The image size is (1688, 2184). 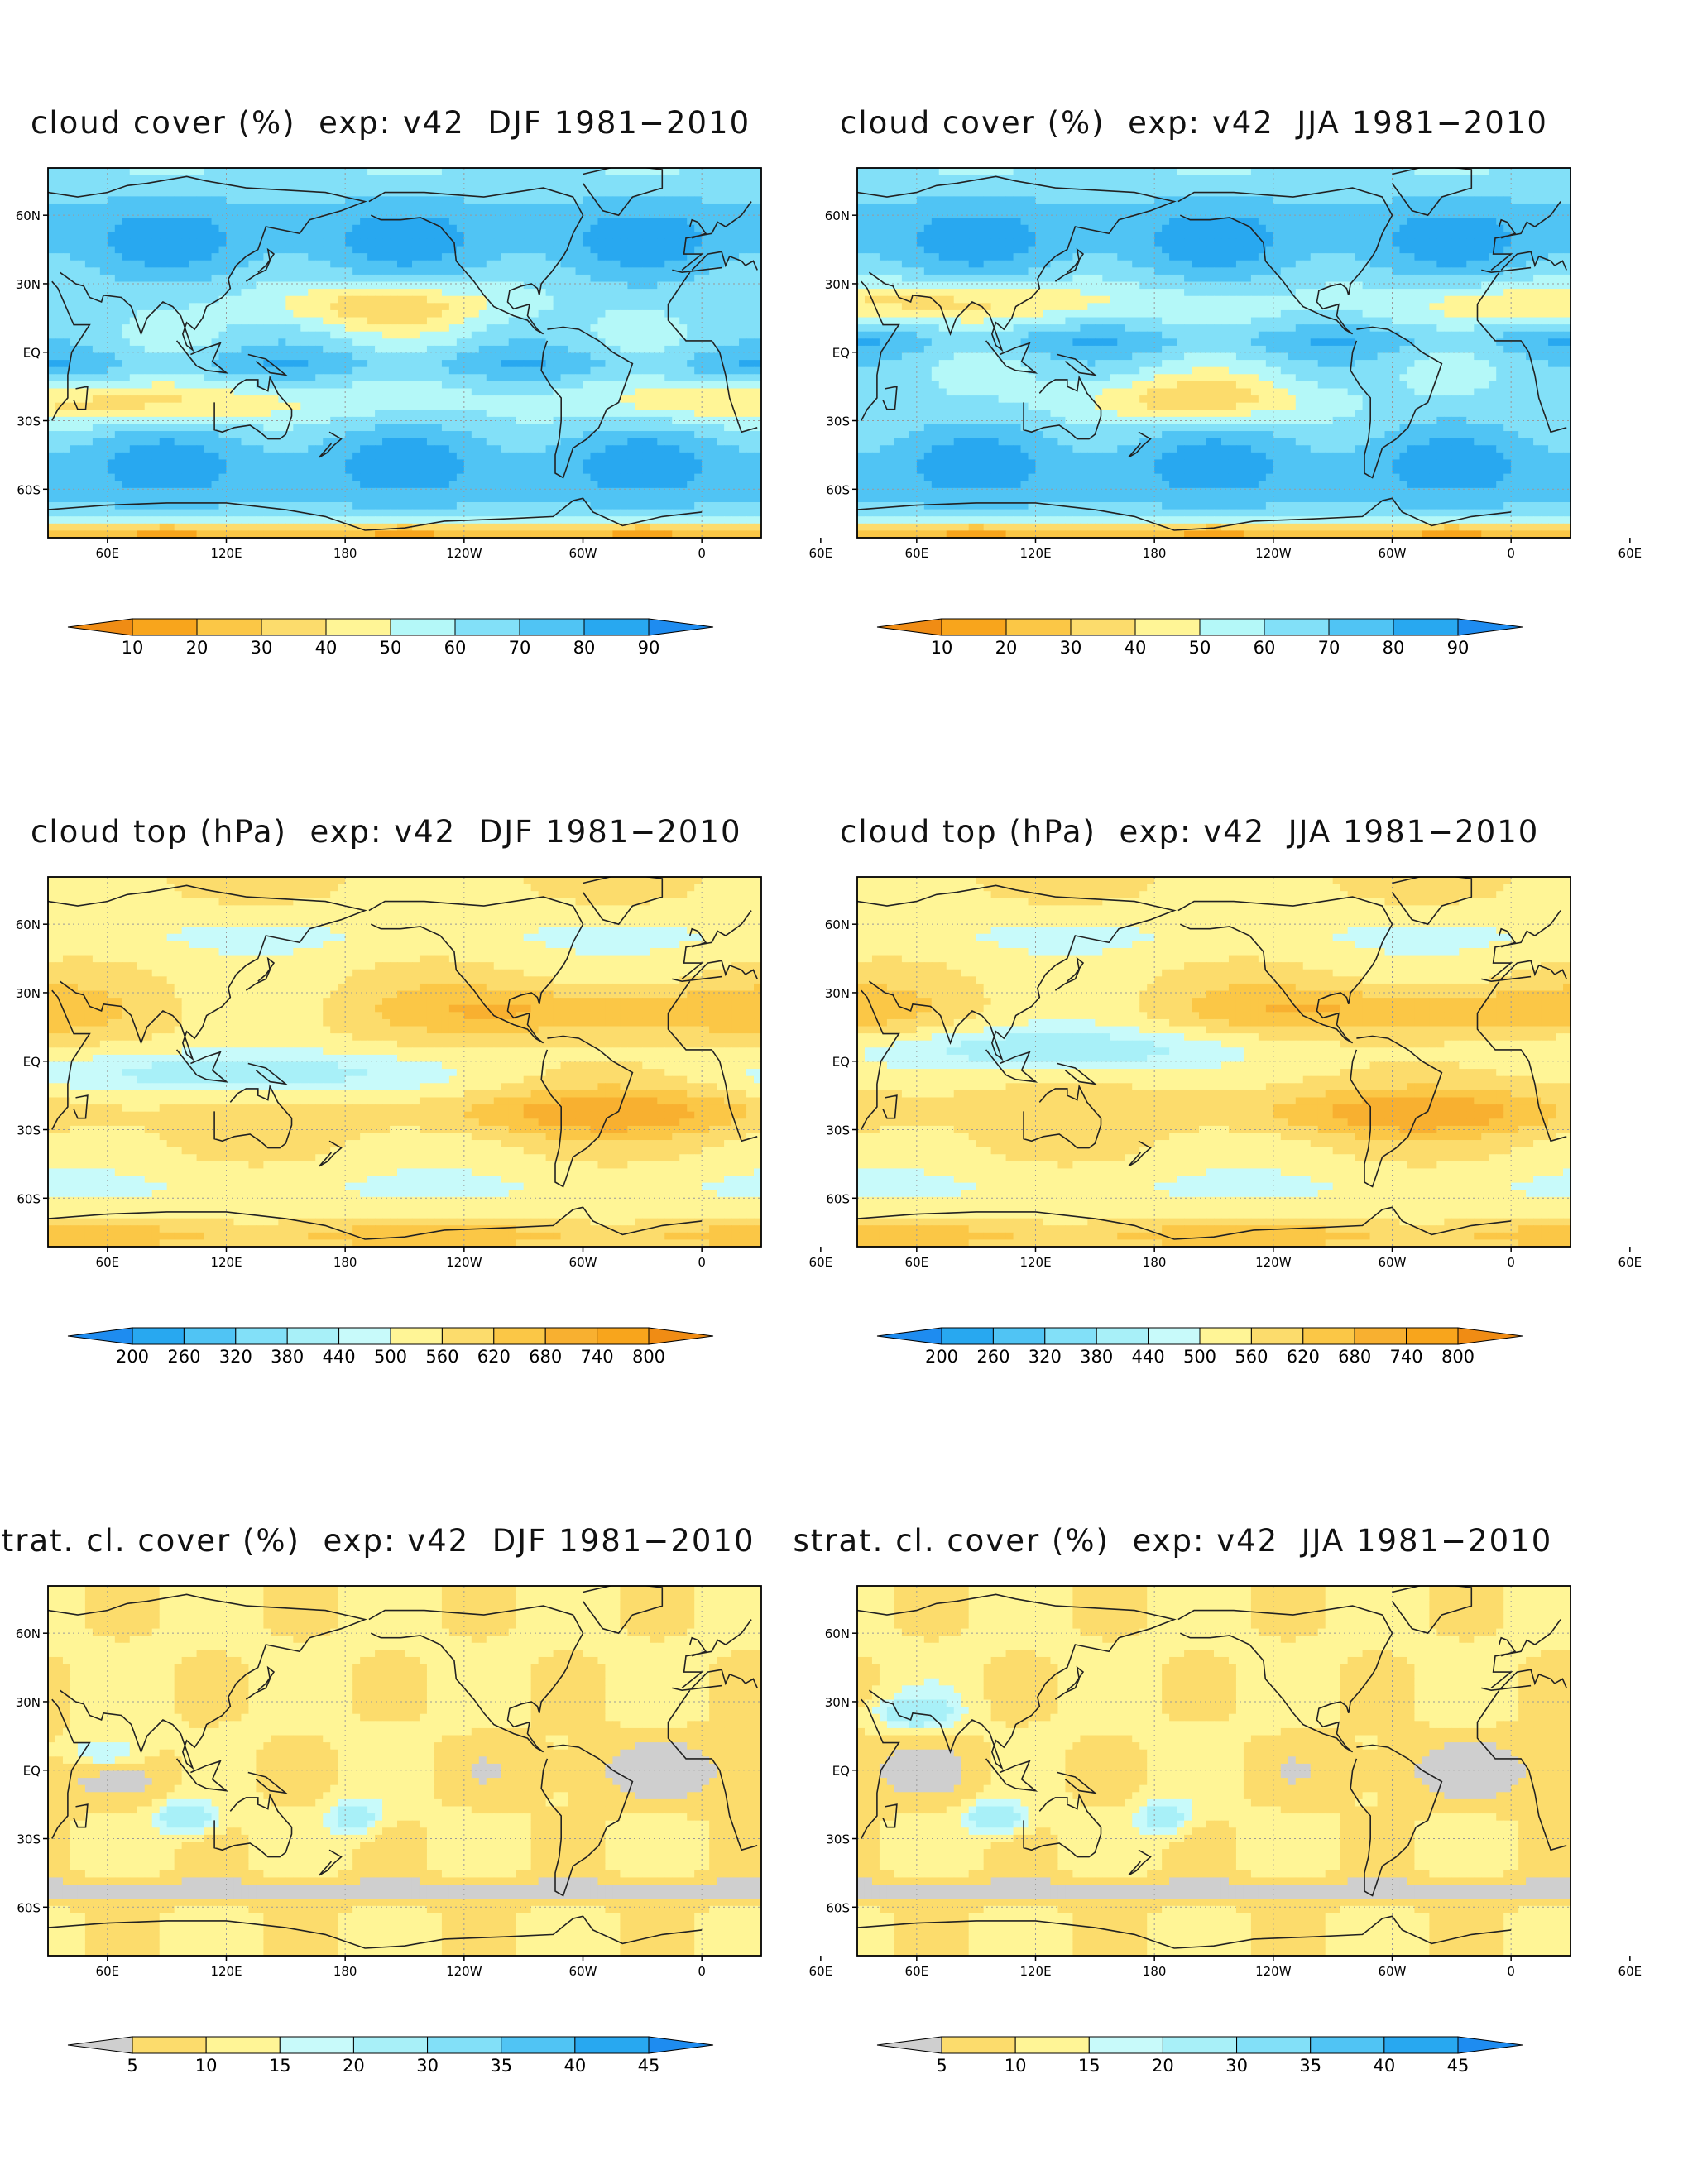 I want to click on colorbar-label: 200, so click(x=132, y=1357).